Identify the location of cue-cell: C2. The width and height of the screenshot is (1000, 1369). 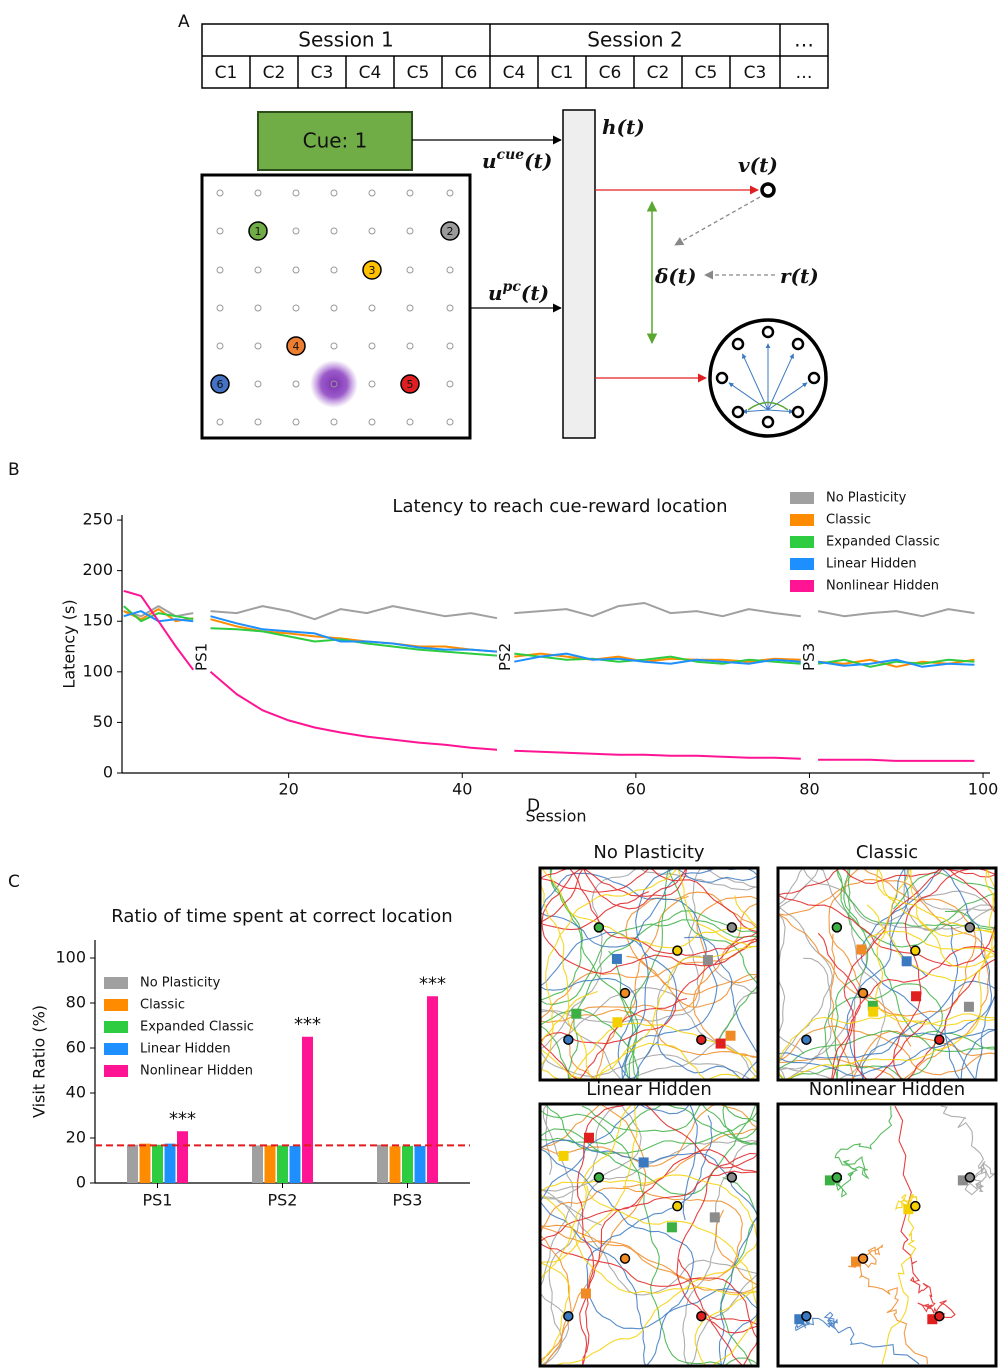
(658, 73).